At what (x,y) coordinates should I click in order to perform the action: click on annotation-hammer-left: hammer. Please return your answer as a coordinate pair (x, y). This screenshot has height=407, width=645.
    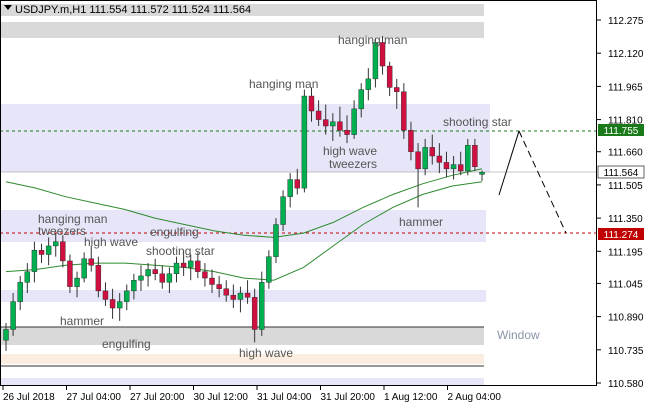
    Looking at the image, I should click on (82, 321).